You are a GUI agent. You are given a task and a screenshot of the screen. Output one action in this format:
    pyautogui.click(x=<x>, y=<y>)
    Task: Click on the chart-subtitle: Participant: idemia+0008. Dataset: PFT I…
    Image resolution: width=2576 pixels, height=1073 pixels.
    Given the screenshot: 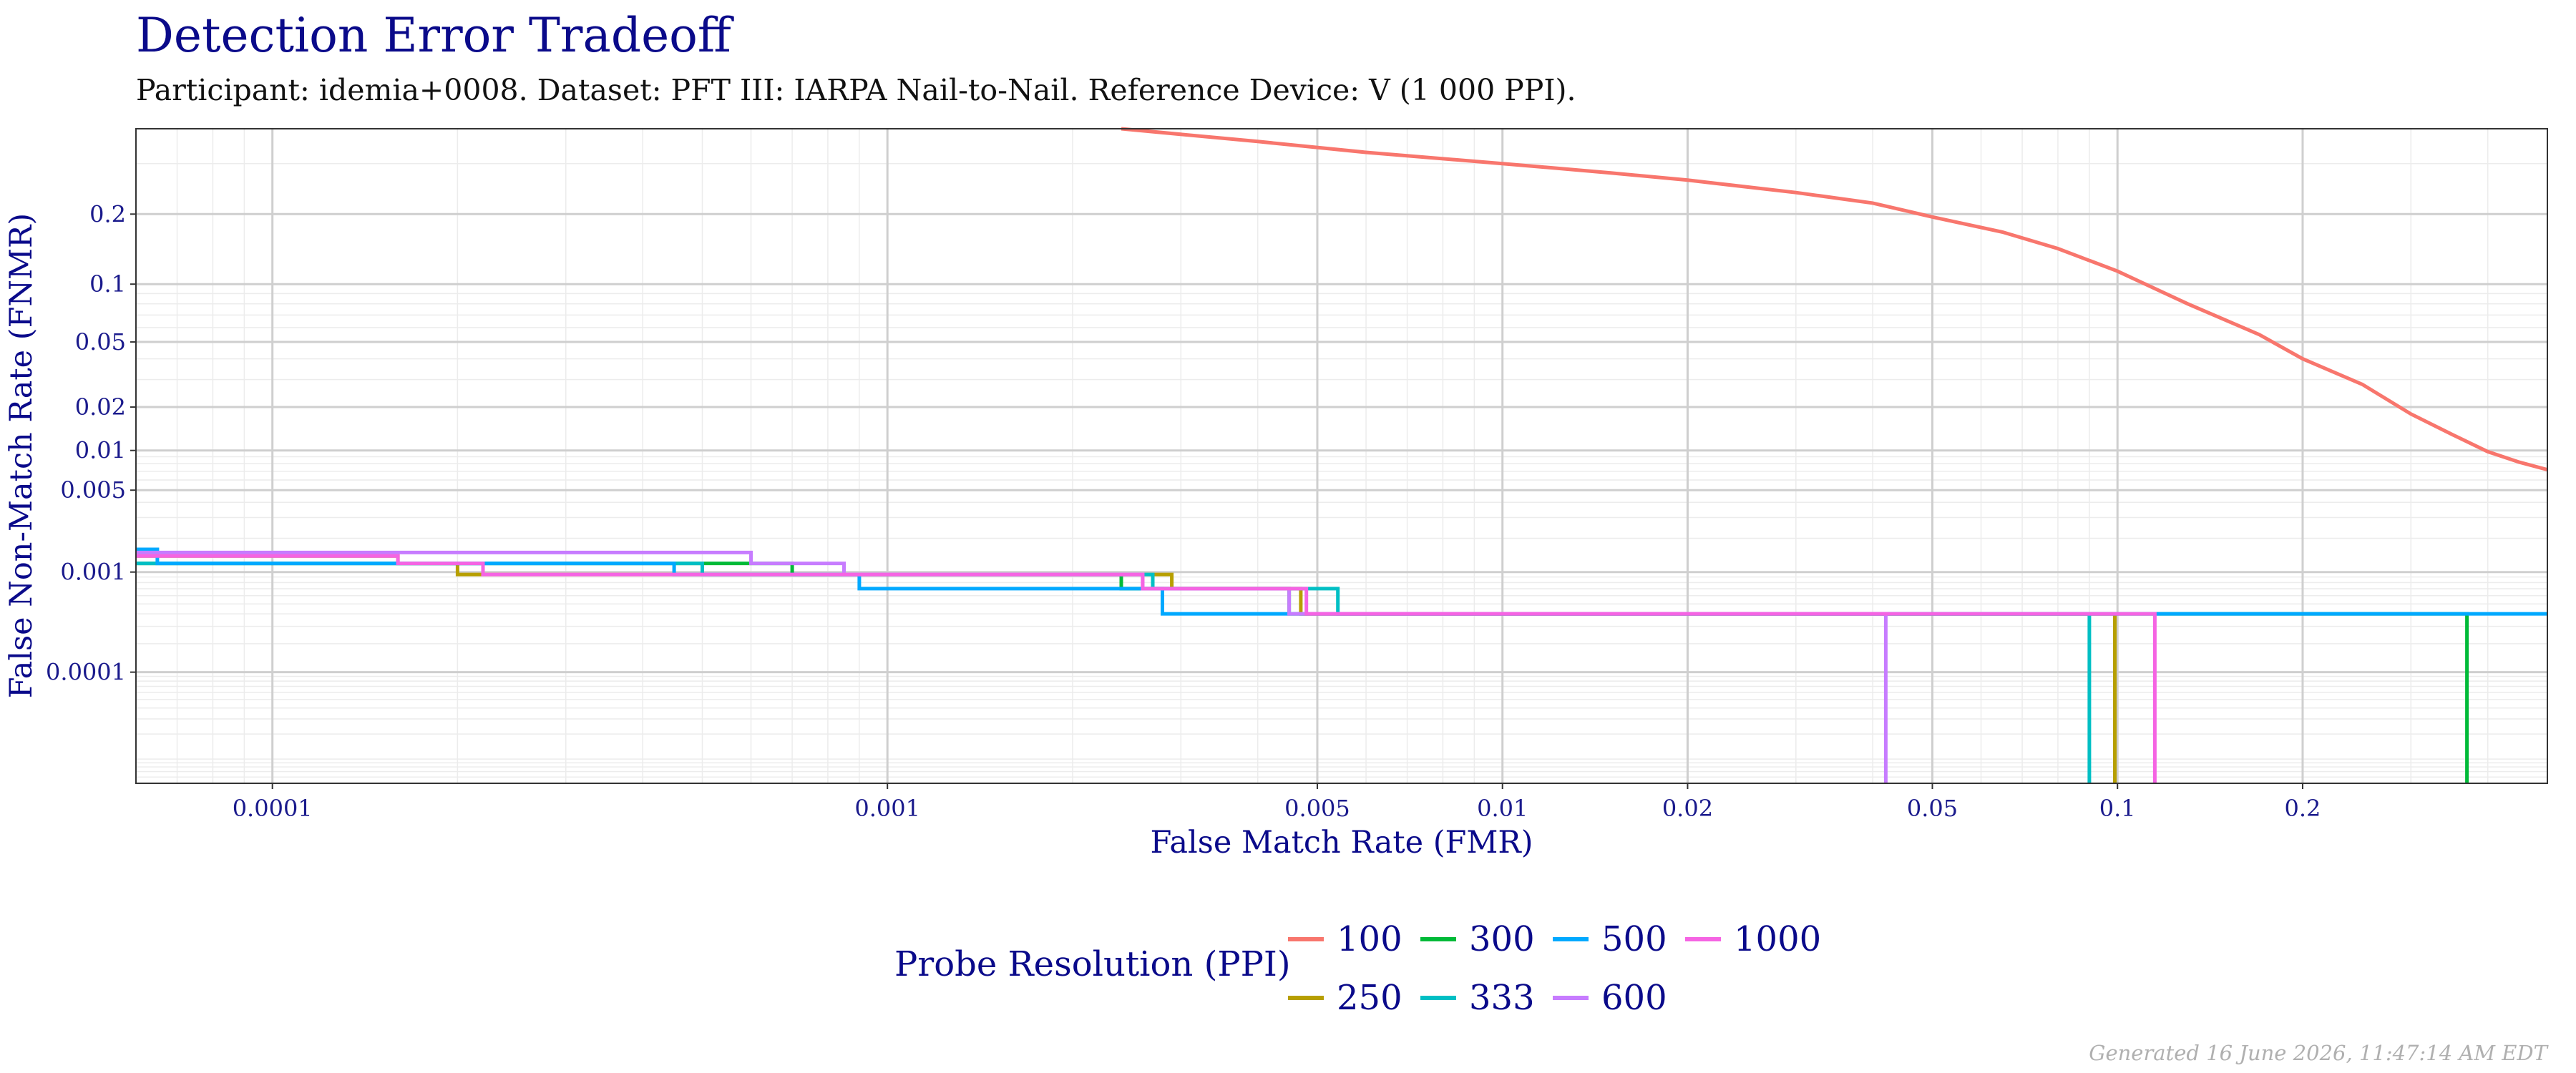 What is the action you would take?
    pyautogui.click(x=856, y=90)
    